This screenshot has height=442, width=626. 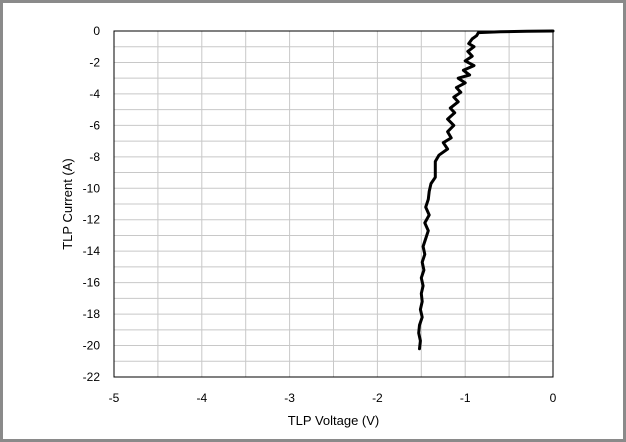 What do you see at coordinates (94, 125) in the screenshot?
I see `y-tick-label: -6` at bounding box center [94, 125].